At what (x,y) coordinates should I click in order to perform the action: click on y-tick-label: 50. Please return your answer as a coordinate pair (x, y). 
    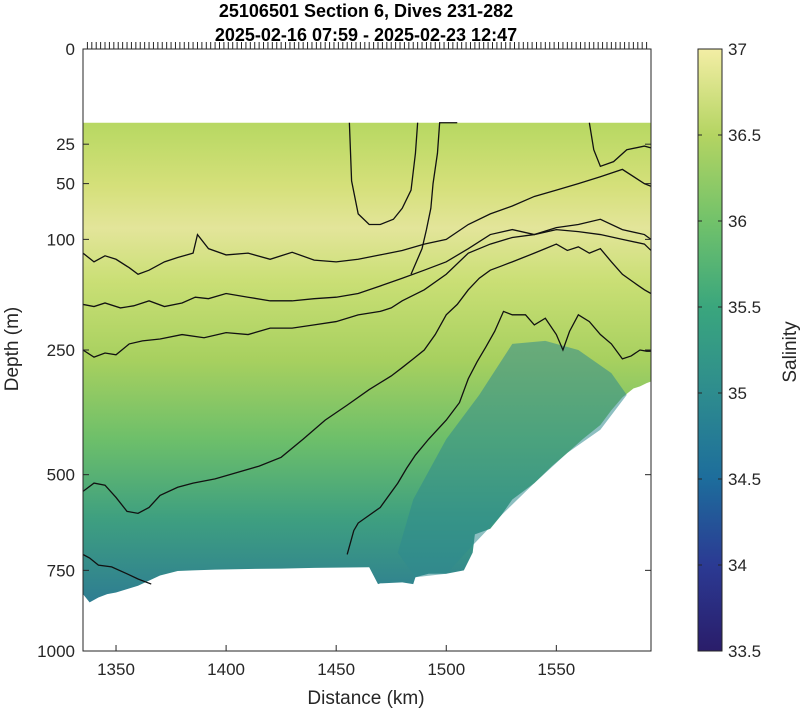
    Looking at the image, I should click on (65, 184).